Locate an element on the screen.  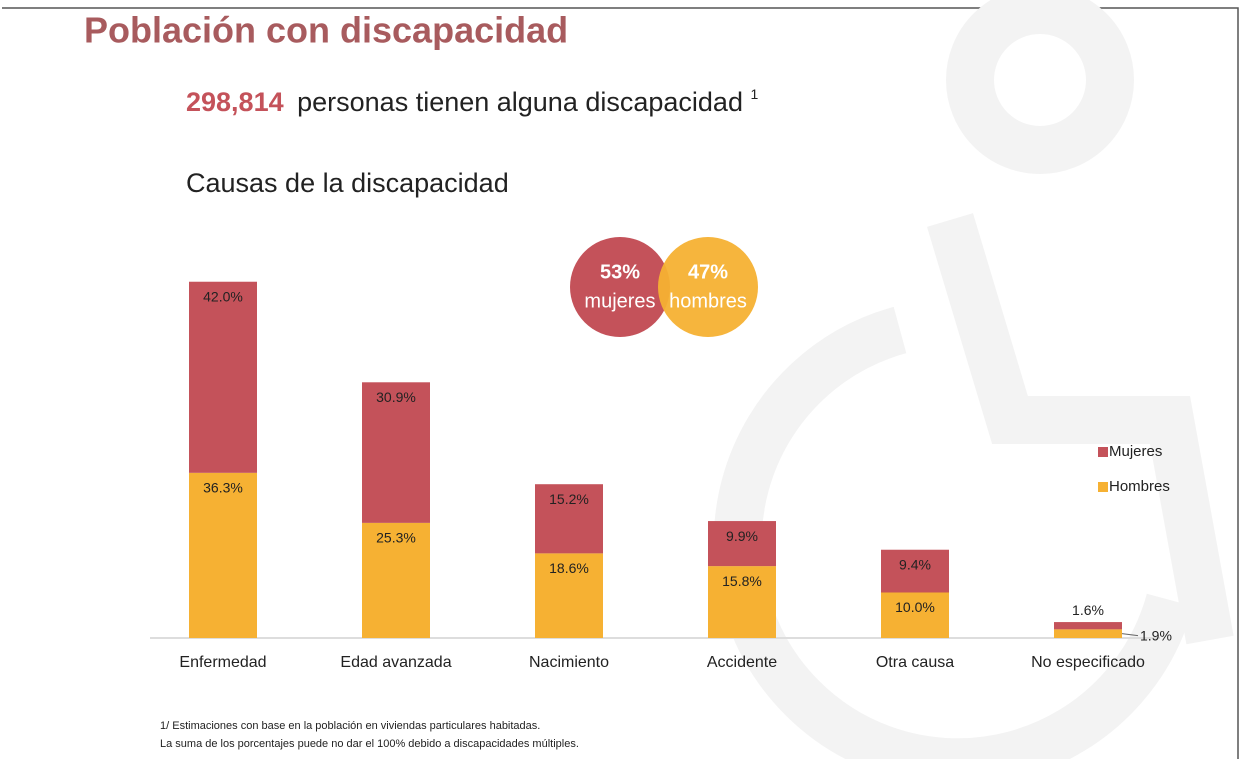
gender-split: 53% mujeres 47% hombres is located at coordinates (664, 287).